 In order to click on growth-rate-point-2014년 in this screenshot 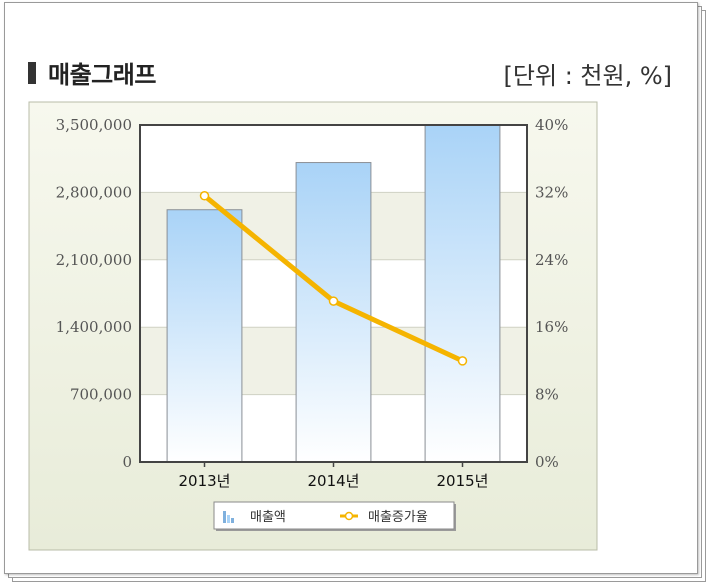, I will do `click(333, 301)`.